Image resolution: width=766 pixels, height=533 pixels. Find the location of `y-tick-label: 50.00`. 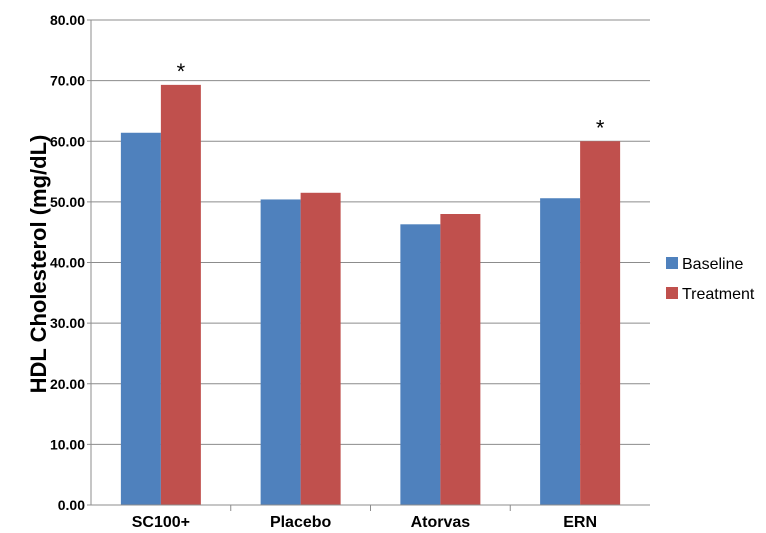

y-tick-label: 50.00 is located at coordinates (67, 202).